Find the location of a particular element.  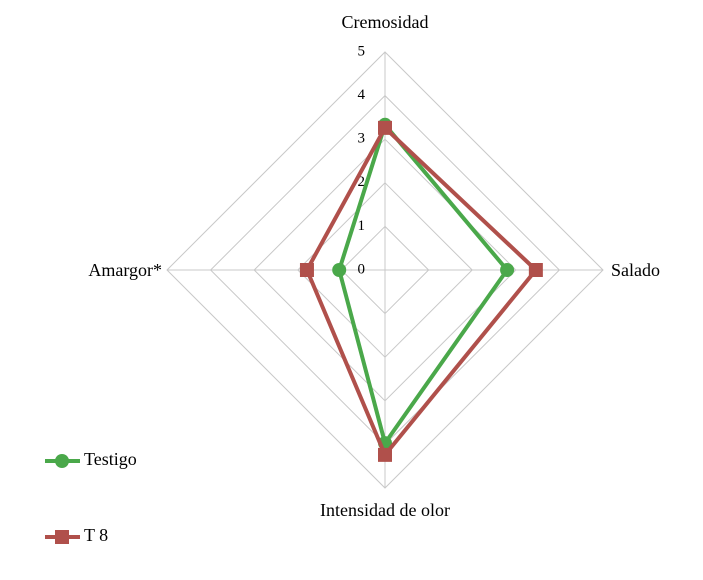

r-tick-label: 5 is located at coordinates (362, 51).